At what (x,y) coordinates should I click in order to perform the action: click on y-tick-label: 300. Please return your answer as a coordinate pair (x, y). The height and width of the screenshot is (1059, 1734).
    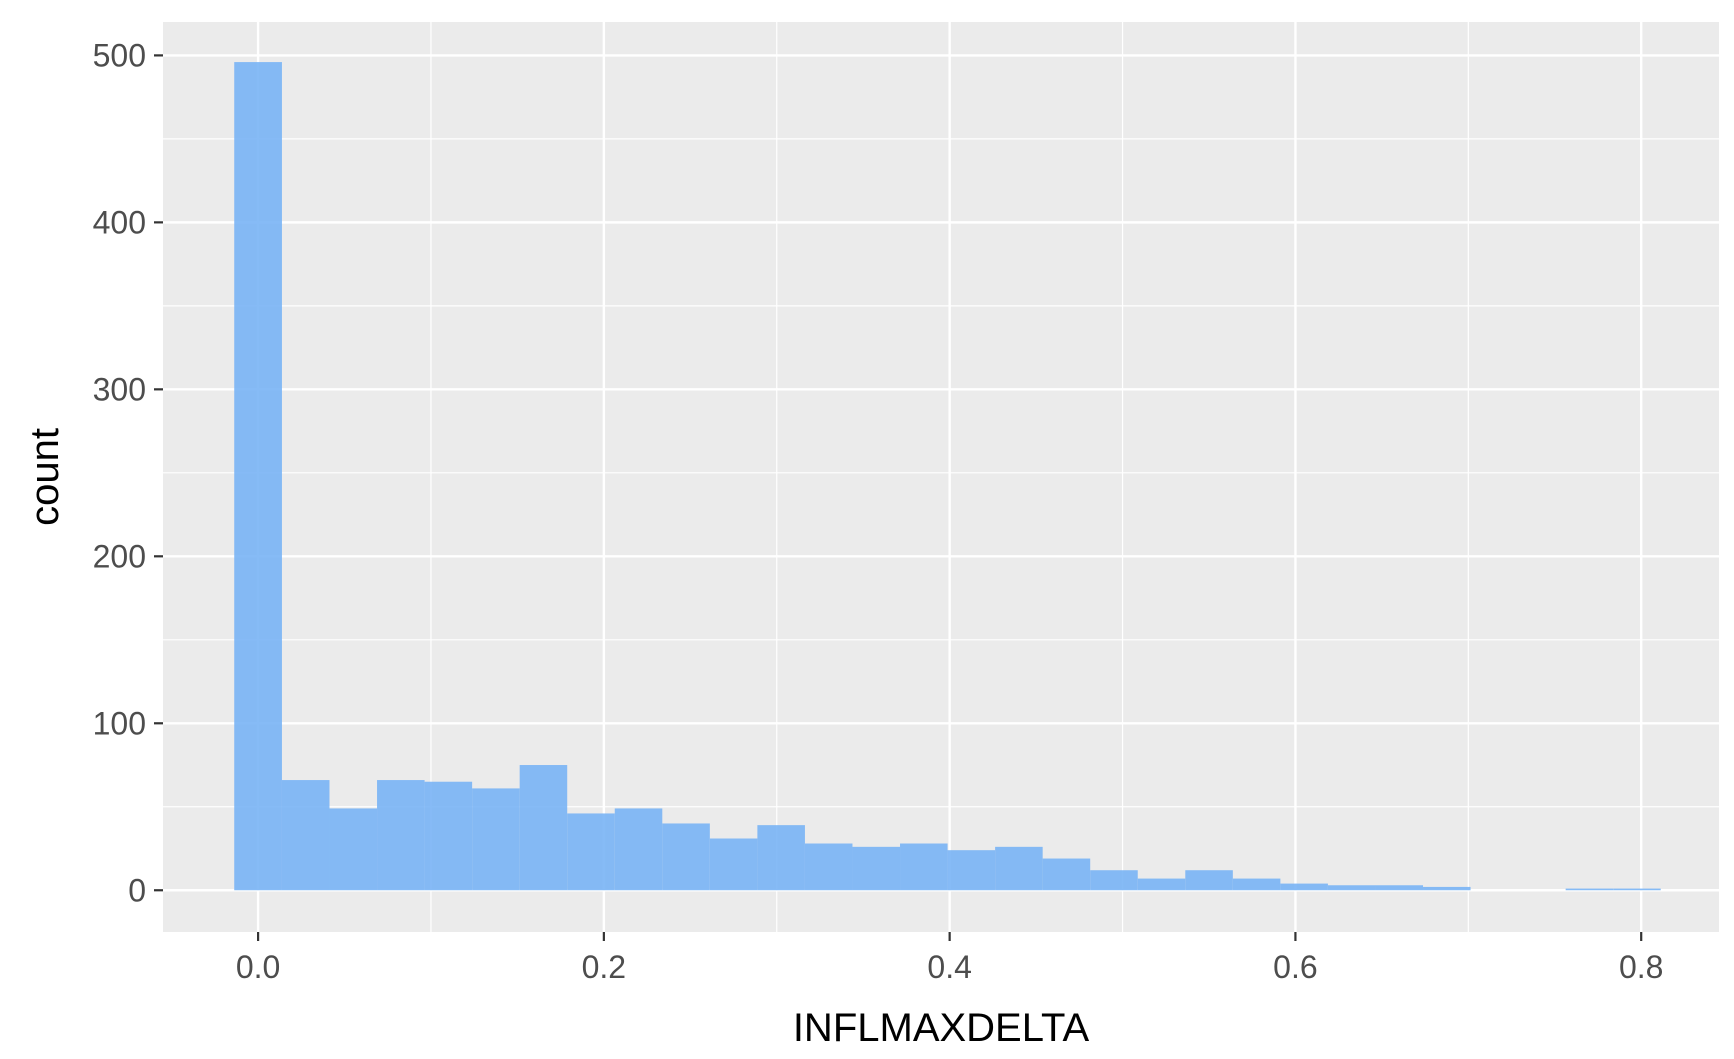
    Looking at the image, I should click on (119, 389).